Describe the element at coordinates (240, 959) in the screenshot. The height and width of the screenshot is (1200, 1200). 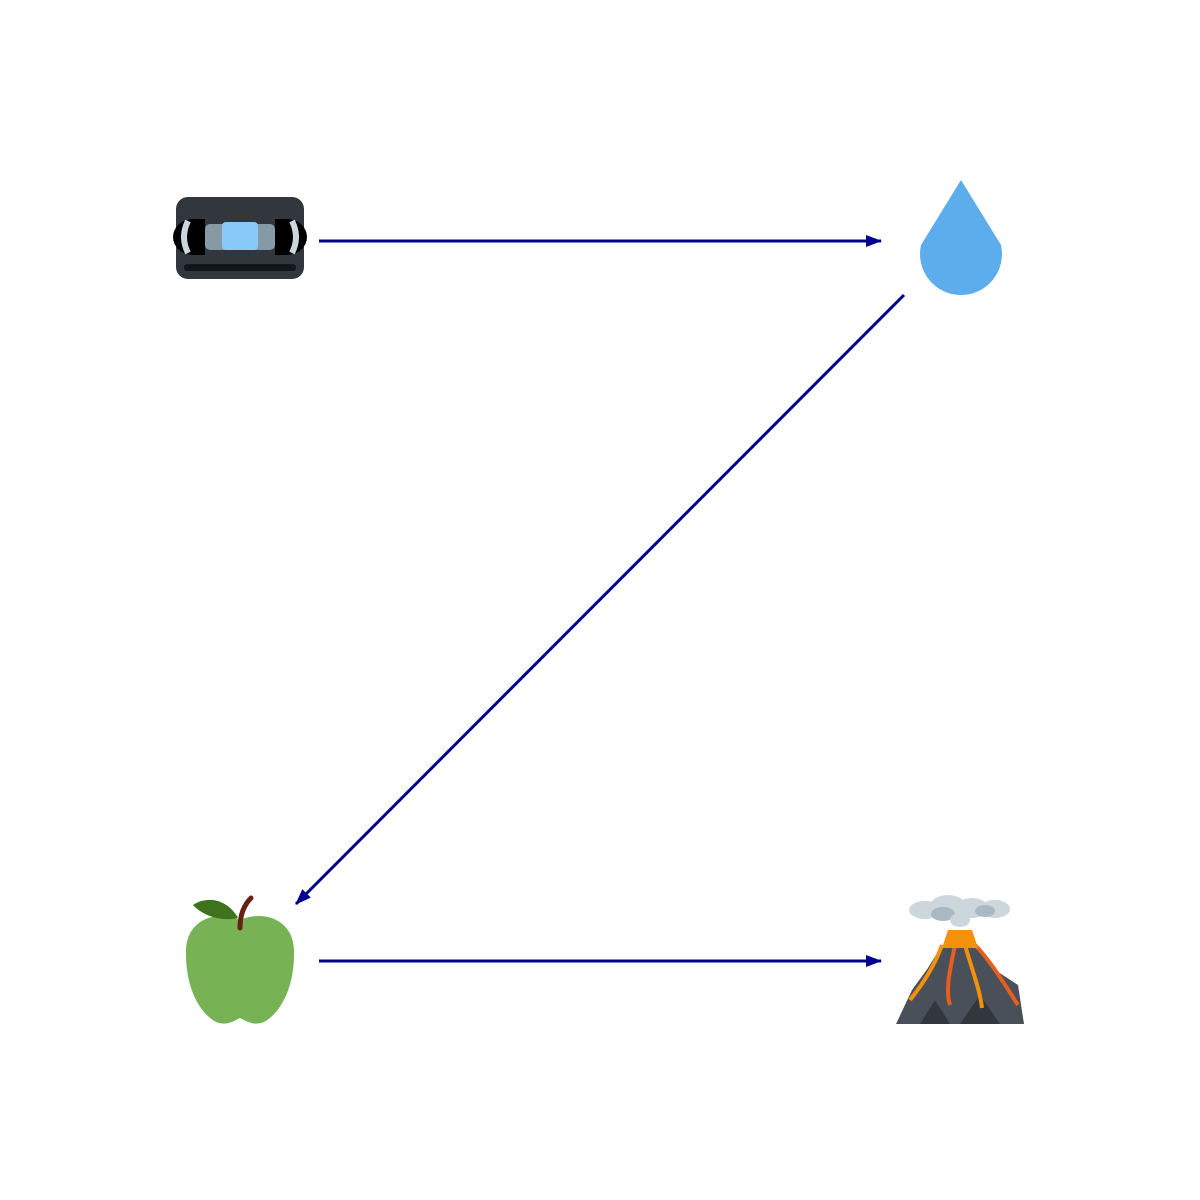
I see `green-apple-icon` at that location.